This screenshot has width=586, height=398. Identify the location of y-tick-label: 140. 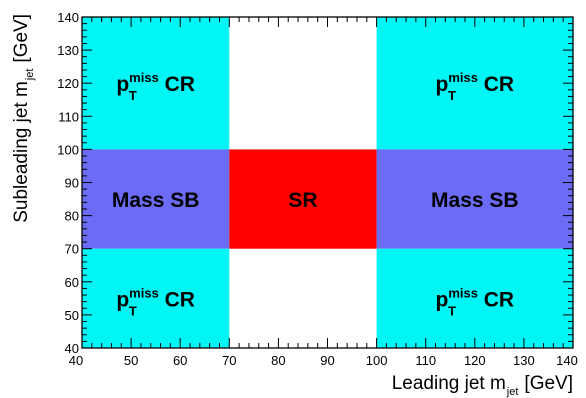
(68, 17).